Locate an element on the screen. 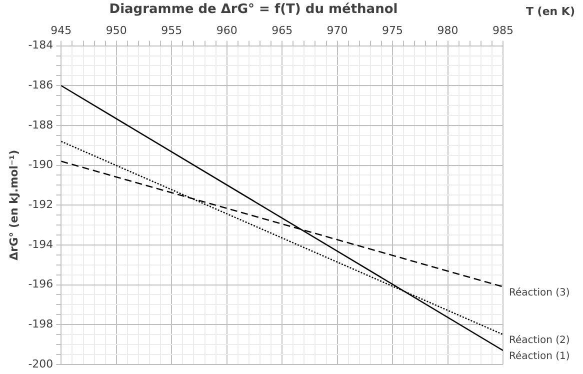 Image resolution: width=583 pixels, height=374 pixels. y-tick-label: -200 is located at coordinates (41, 363).